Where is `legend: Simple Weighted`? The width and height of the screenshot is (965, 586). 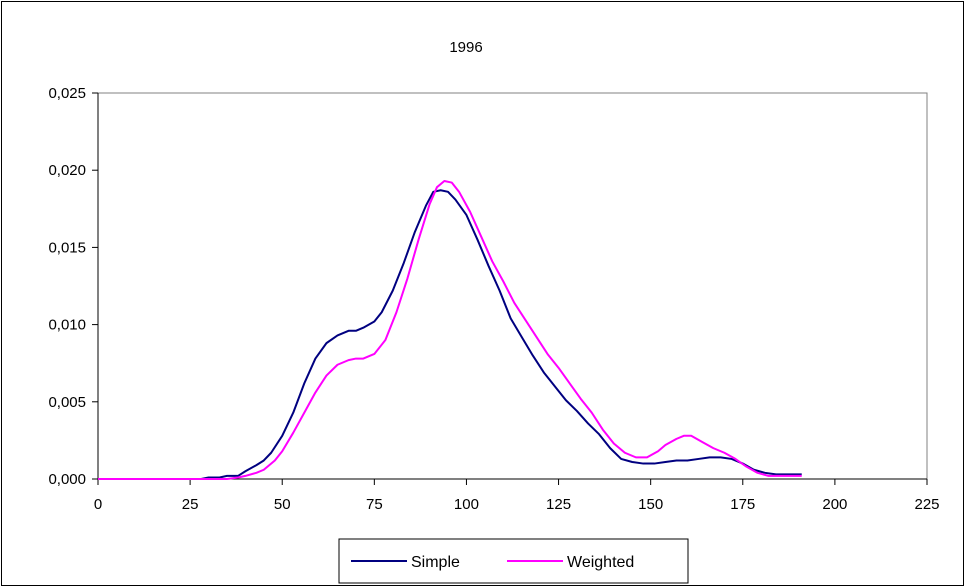 legend: Simple Weighted is located at coordinates (513, 561).